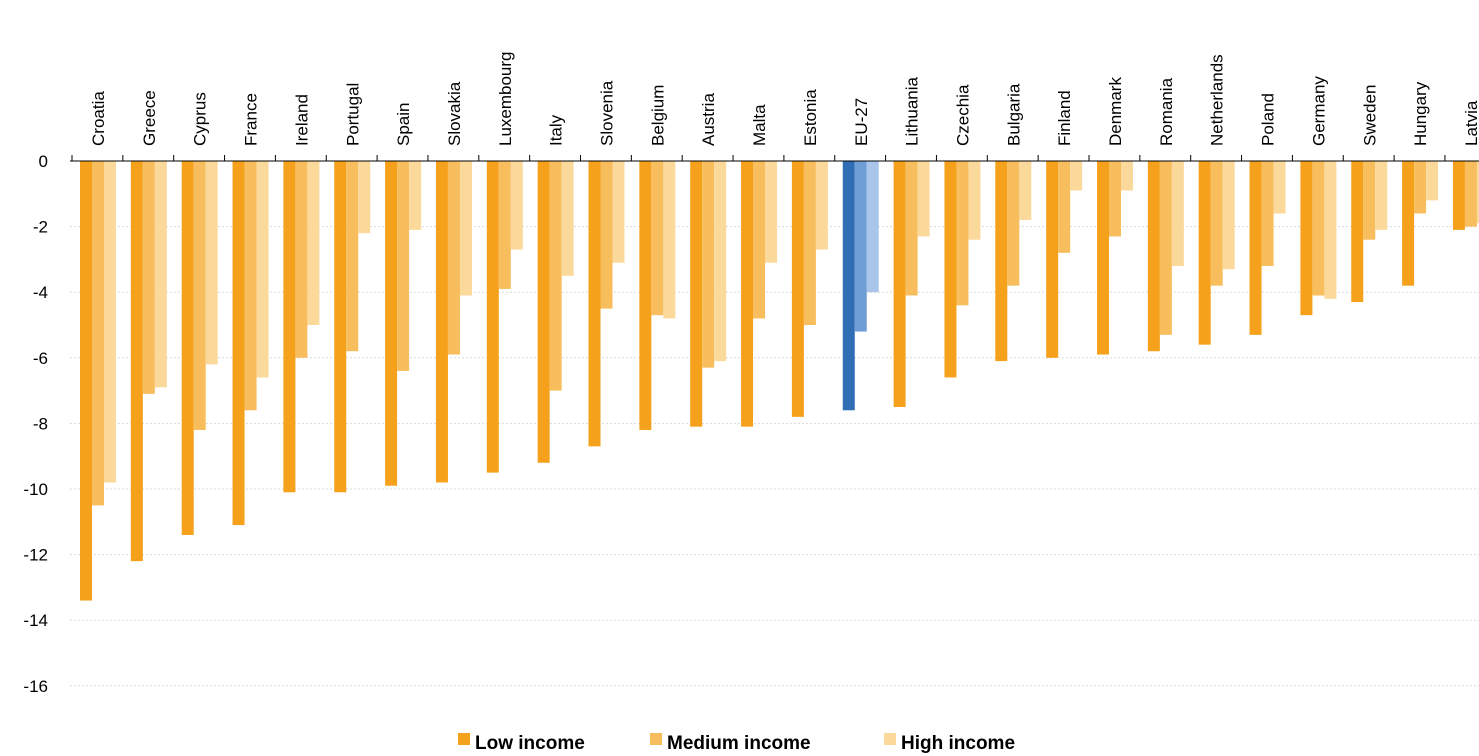  Describe the element at coordinates (301, 259) in the screenshot. I see `bar-ireland-medium-income` at that location.